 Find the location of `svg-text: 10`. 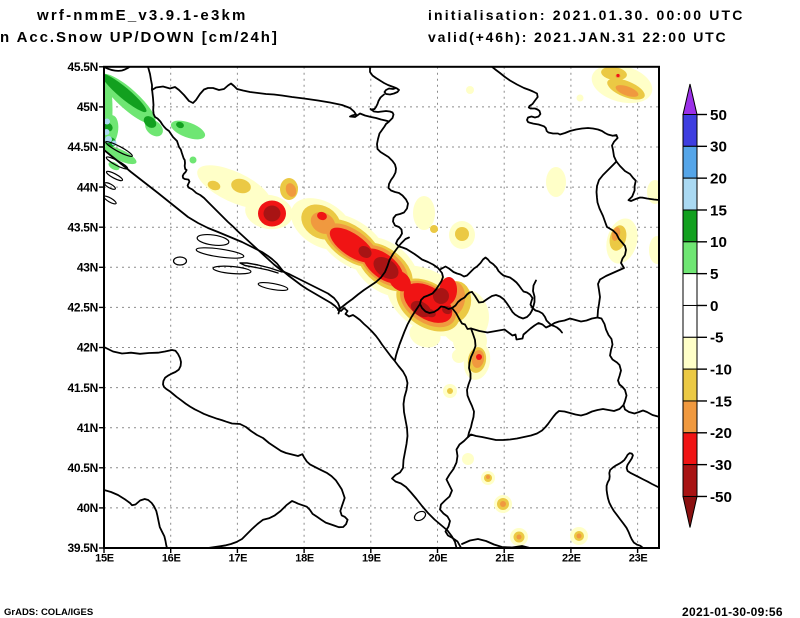

svg-text: 10 is located at coordinates (718, 242).